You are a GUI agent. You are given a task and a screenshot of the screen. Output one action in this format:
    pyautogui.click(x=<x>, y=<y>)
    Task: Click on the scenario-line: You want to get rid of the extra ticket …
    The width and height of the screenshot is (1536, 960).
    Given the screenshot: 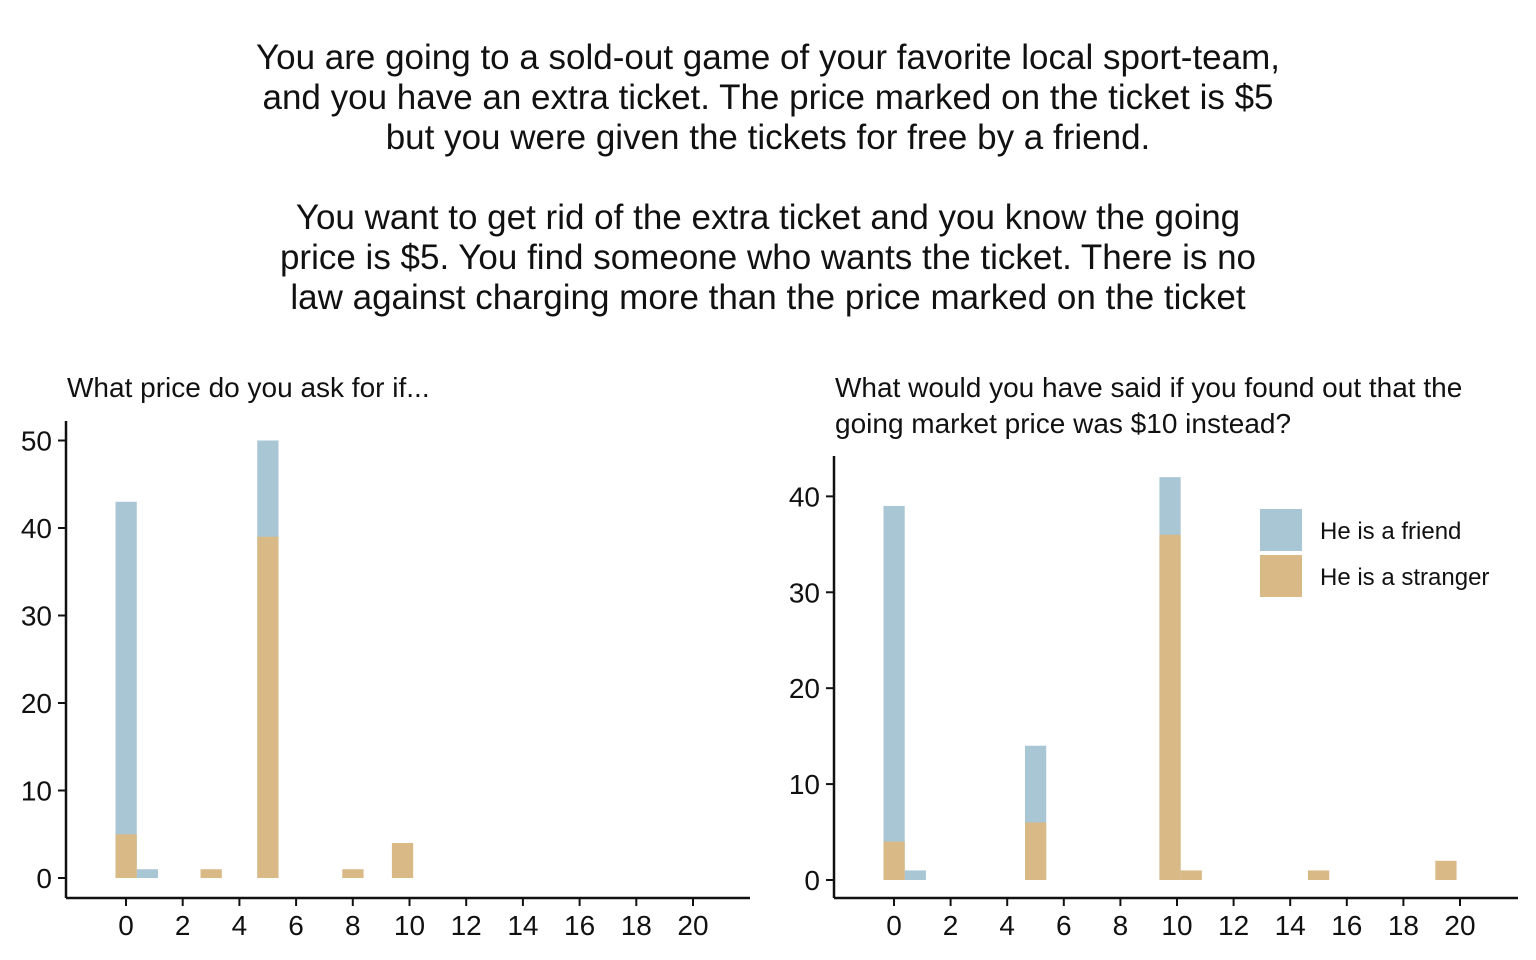 What is the action you would take?
    pyautogui.click(x=768, y=217)
    